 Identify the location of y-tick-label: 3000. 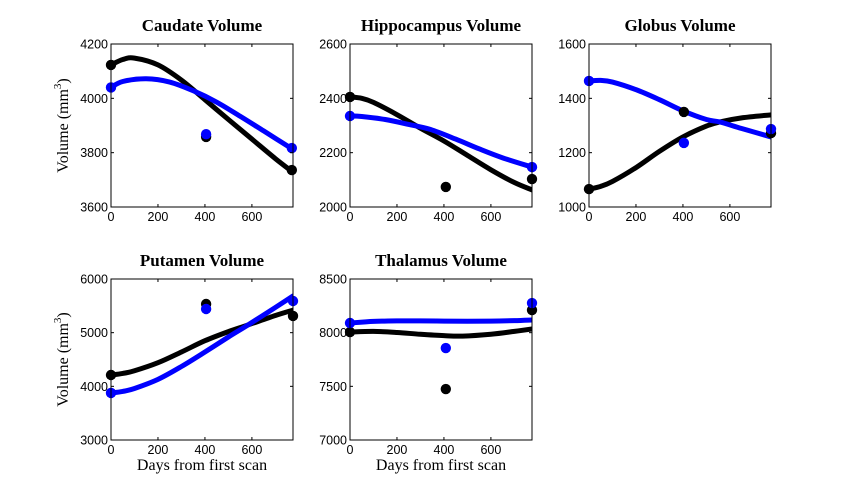
(94, 441).